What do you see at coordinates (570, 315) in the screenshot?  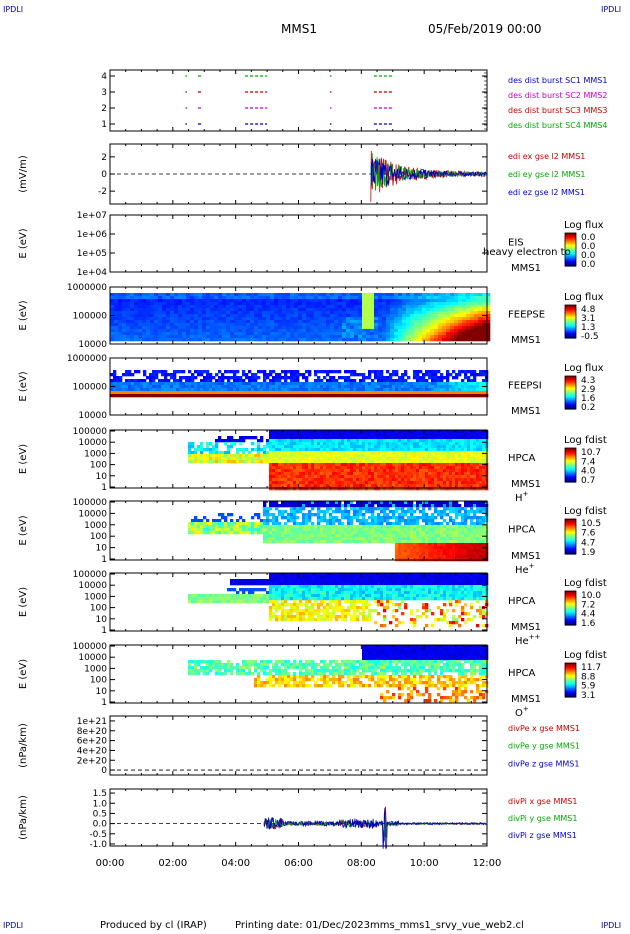 I see `colorbar-swatch` at bounding box center [570, 315].